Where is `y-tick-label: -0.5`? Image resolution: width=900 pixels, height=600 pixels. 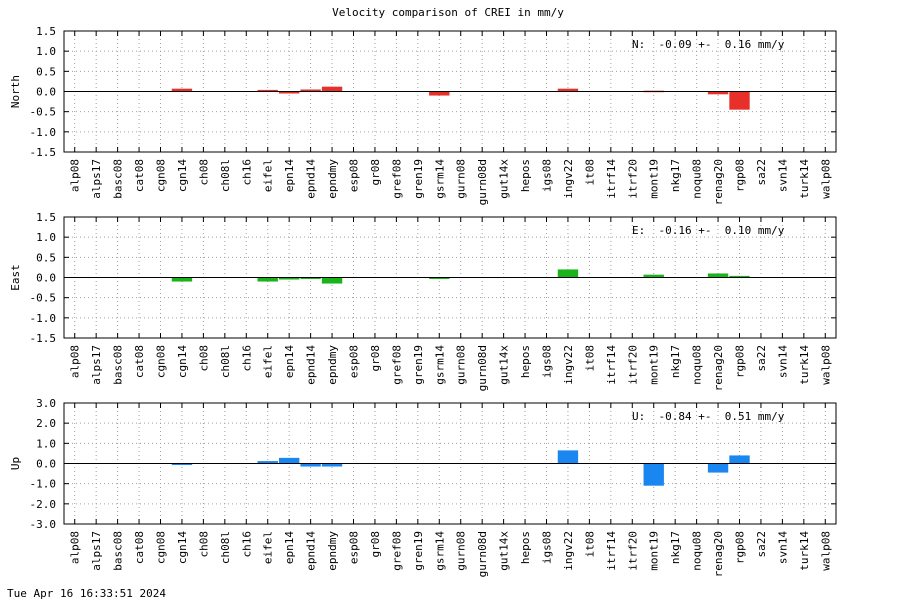 y-tick-label: -0.5 is located at coordinates (43, 112).